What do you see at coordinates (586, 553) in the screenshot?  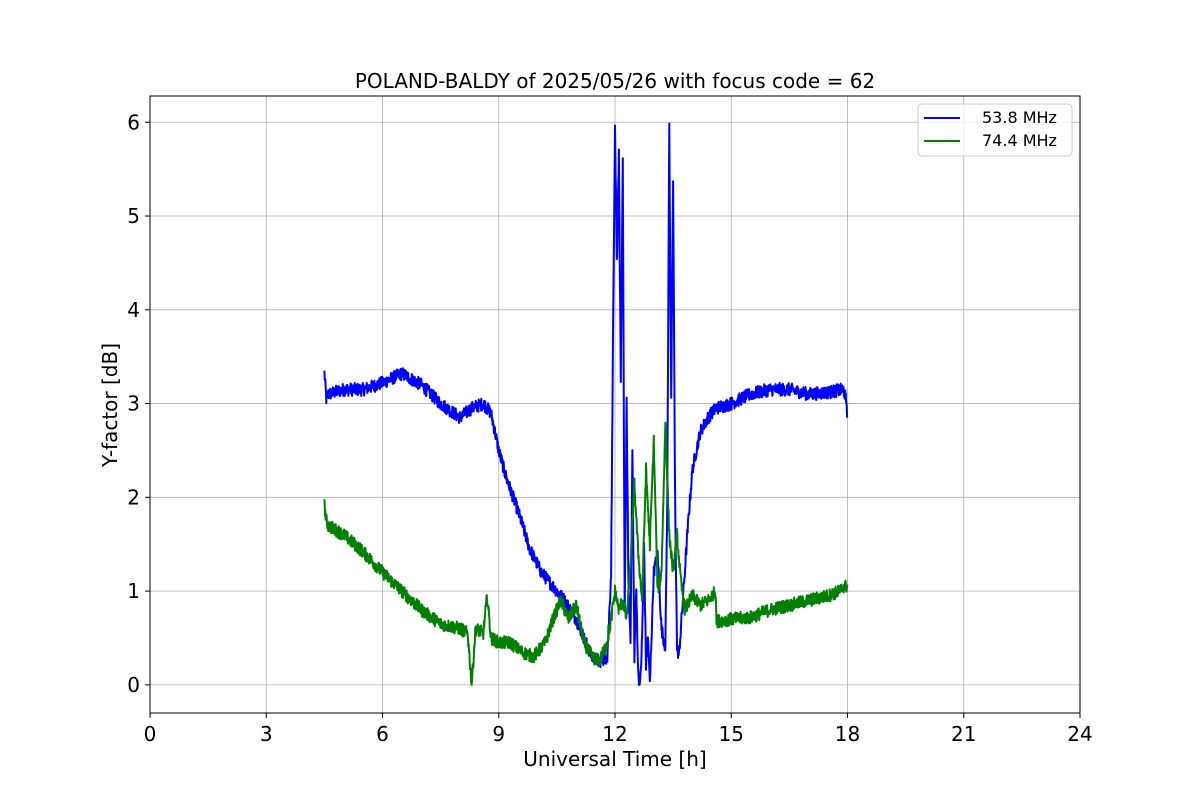 I see `series-line-74-4-mhz` at bounding box center [586, 553].